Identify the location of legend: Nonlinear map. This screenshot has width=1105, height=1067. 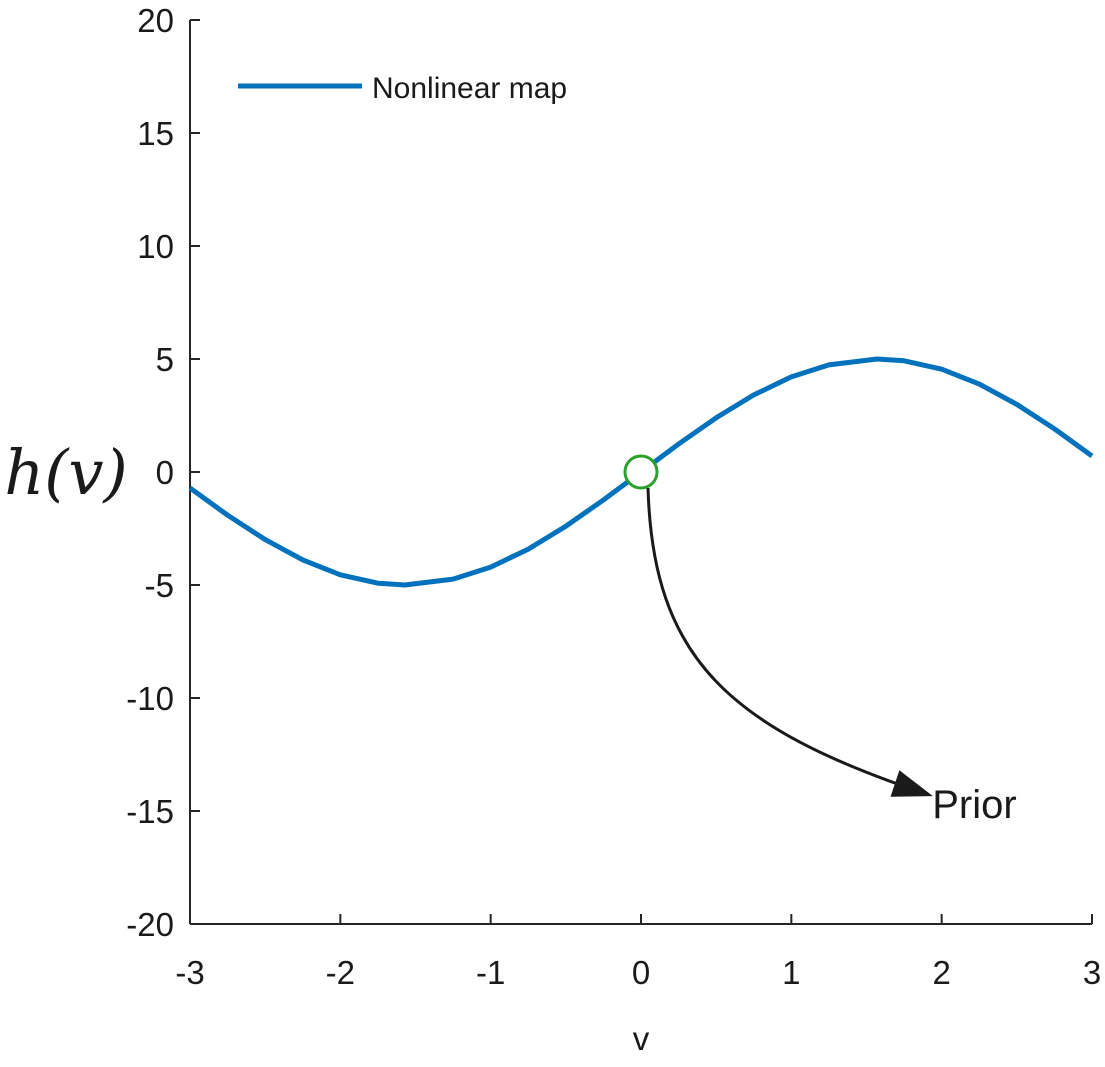
(402, 88).